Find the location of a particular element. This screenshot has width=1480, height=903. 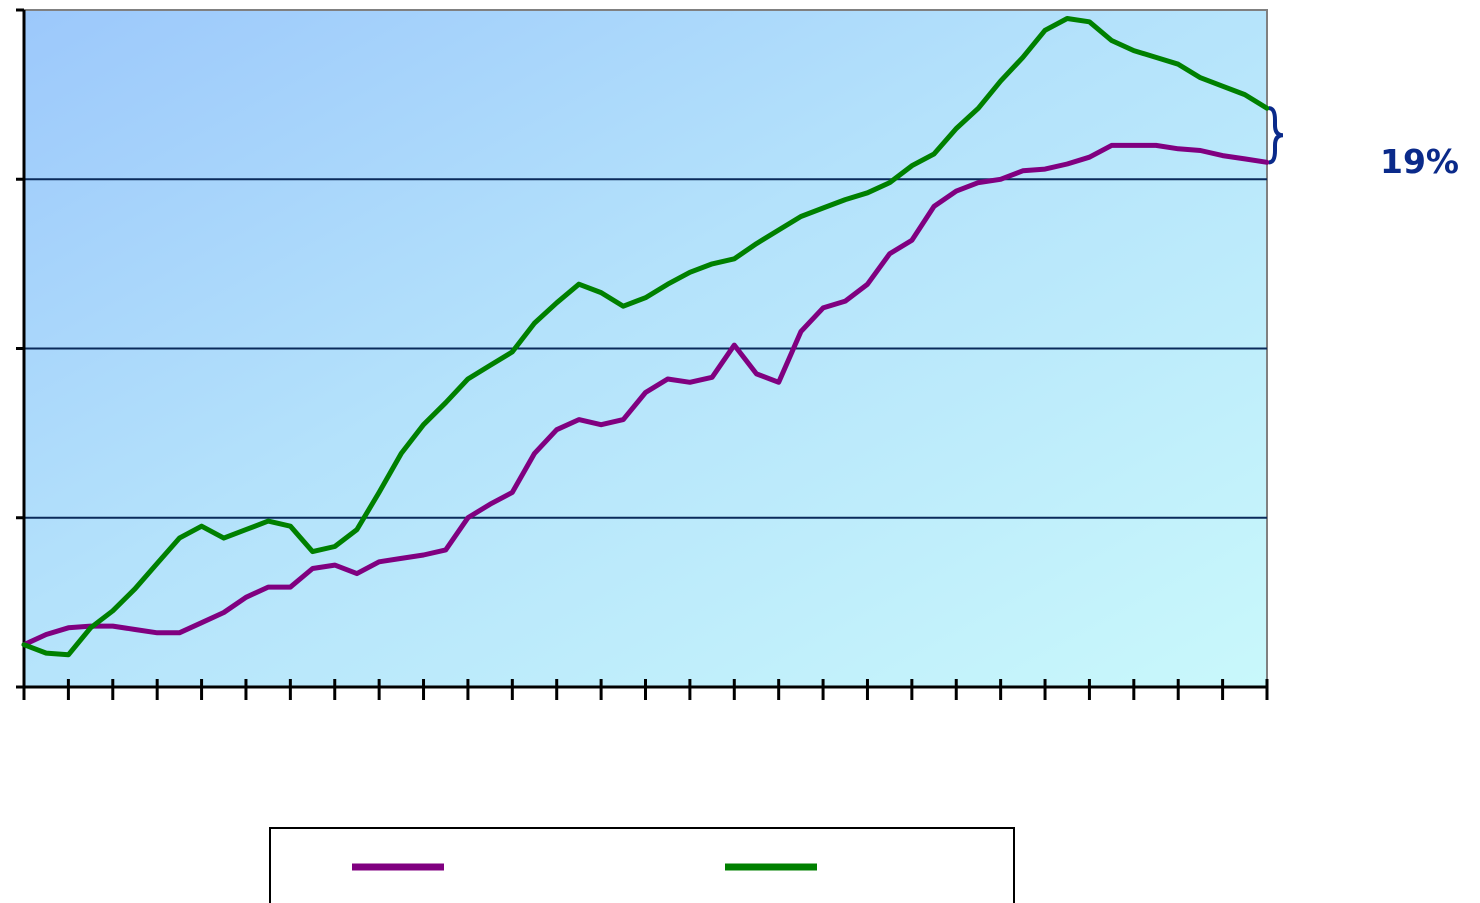

annotation-layer: 19% is located at coordinates (1363, 143).